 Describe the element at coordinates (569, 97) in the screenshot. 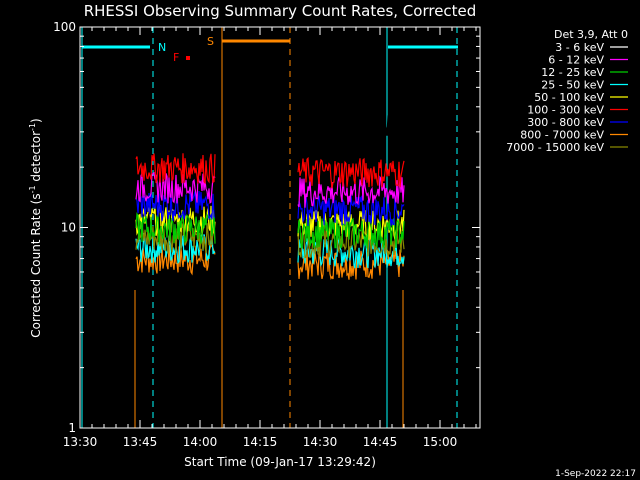

I see `legend-entry: 50 - 100 keV` at that location.